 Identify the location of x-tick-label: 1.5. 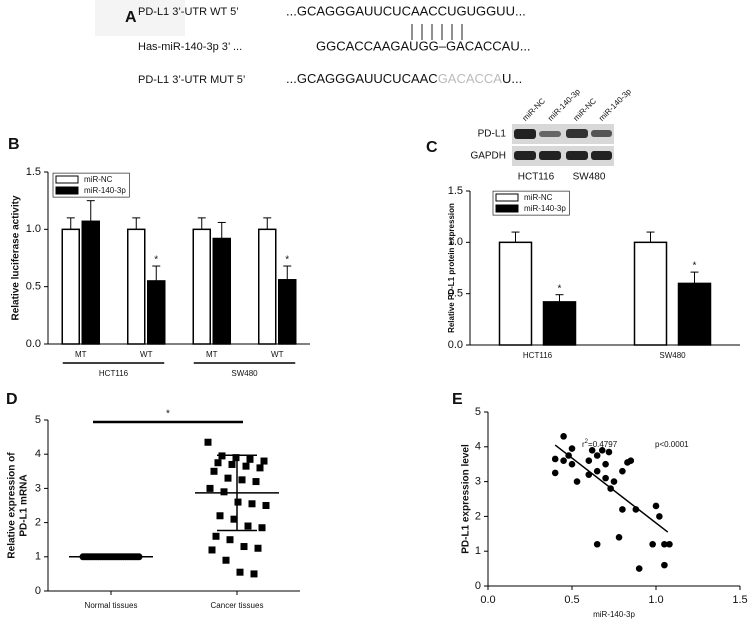
(739, 600).